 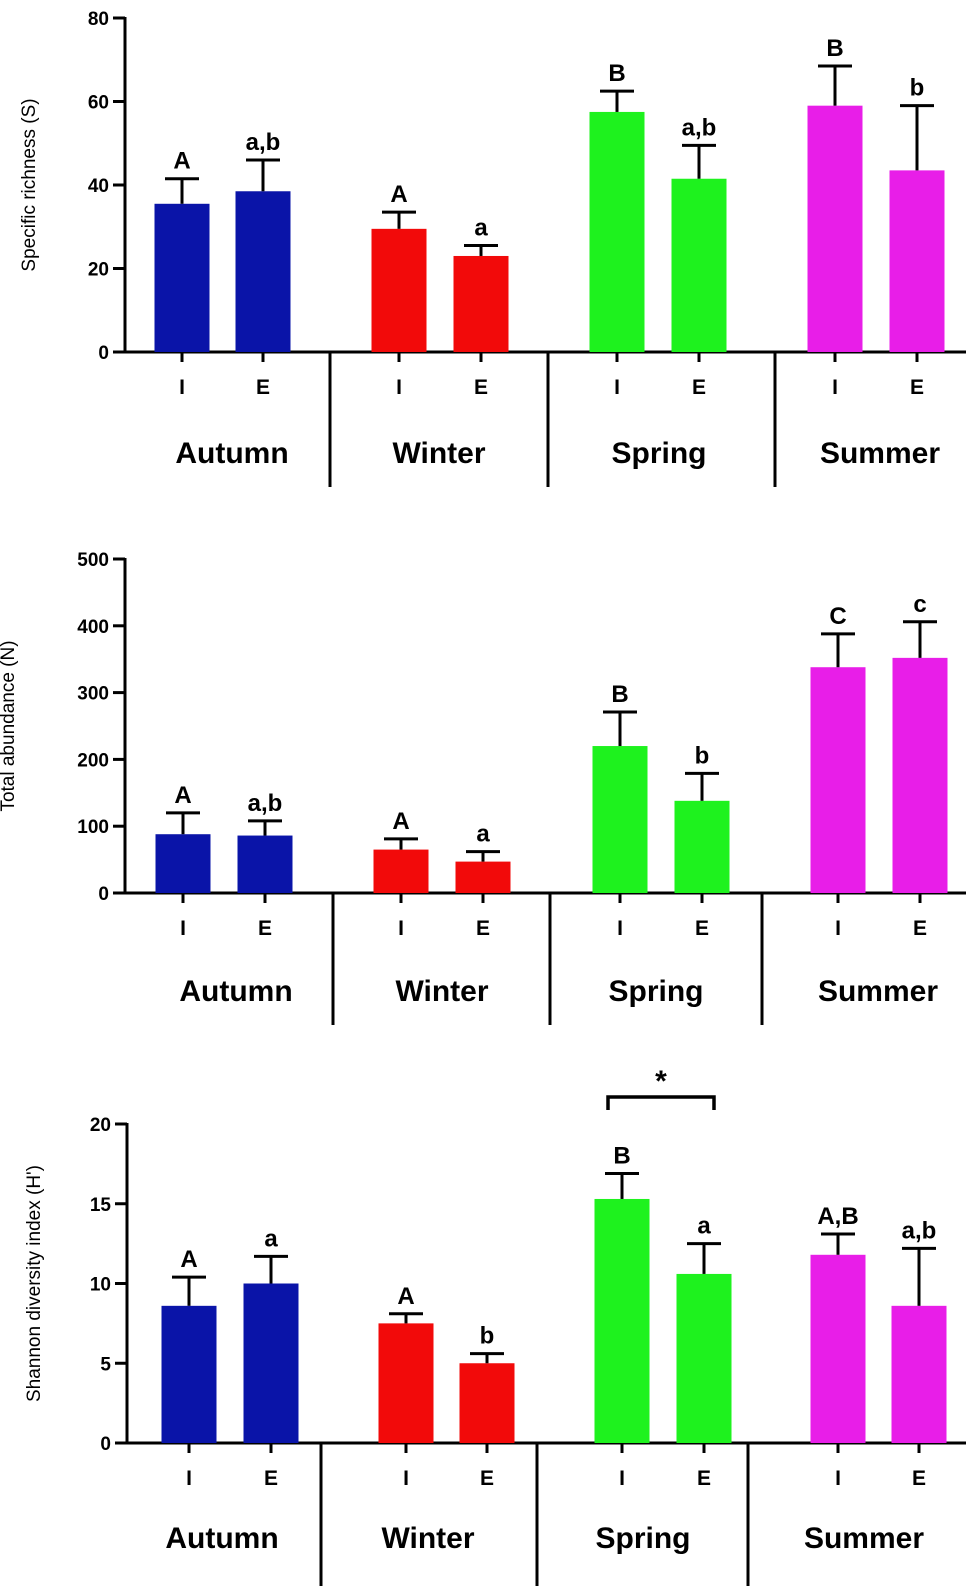 I want to click on y-tick-label: 5, so click(x=105, y=1364).